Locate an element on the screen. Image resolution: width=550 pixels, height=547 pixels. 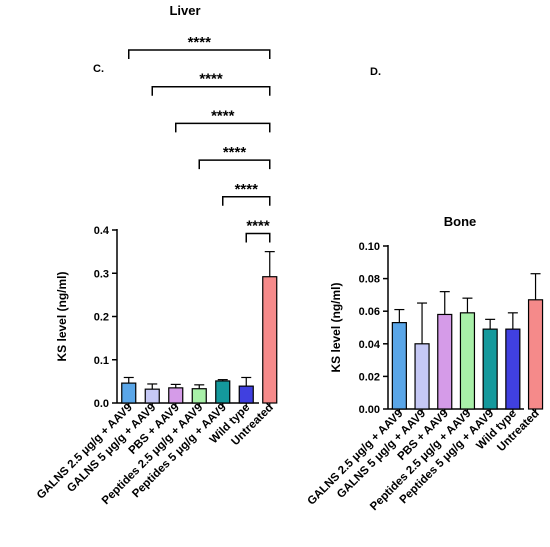
liver-title: Liver is located at coordinates (184, 10).